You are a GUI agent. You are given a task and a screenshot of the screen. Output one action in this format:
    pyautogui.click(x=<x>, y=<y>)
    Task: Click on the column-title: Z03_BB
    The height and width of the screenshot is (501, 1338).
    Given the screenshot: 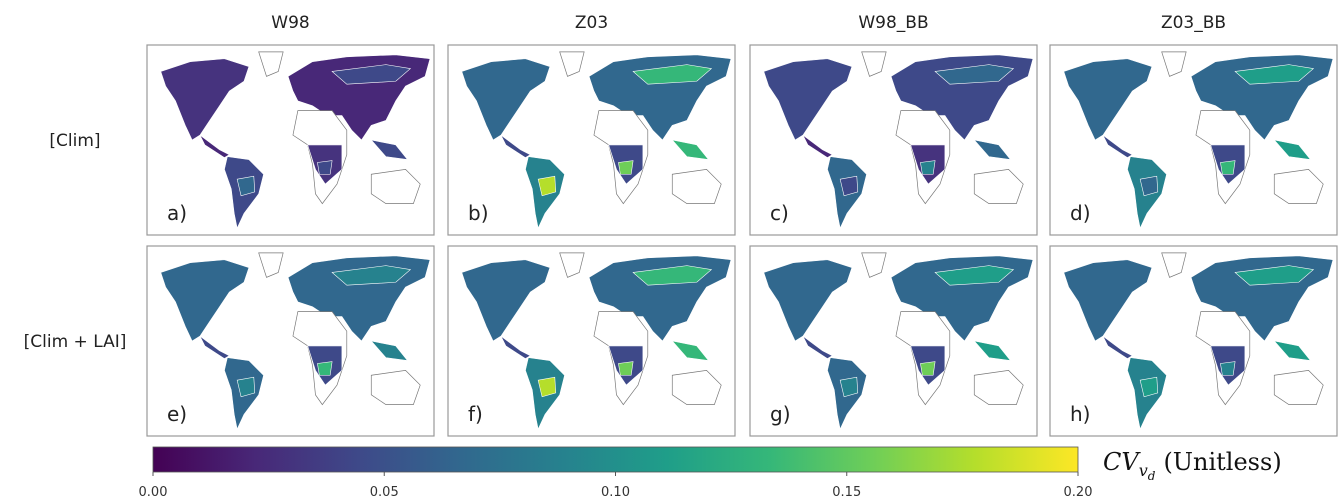 What is the action you would take?
    pyautogui.click(x=1193, y=23)
    